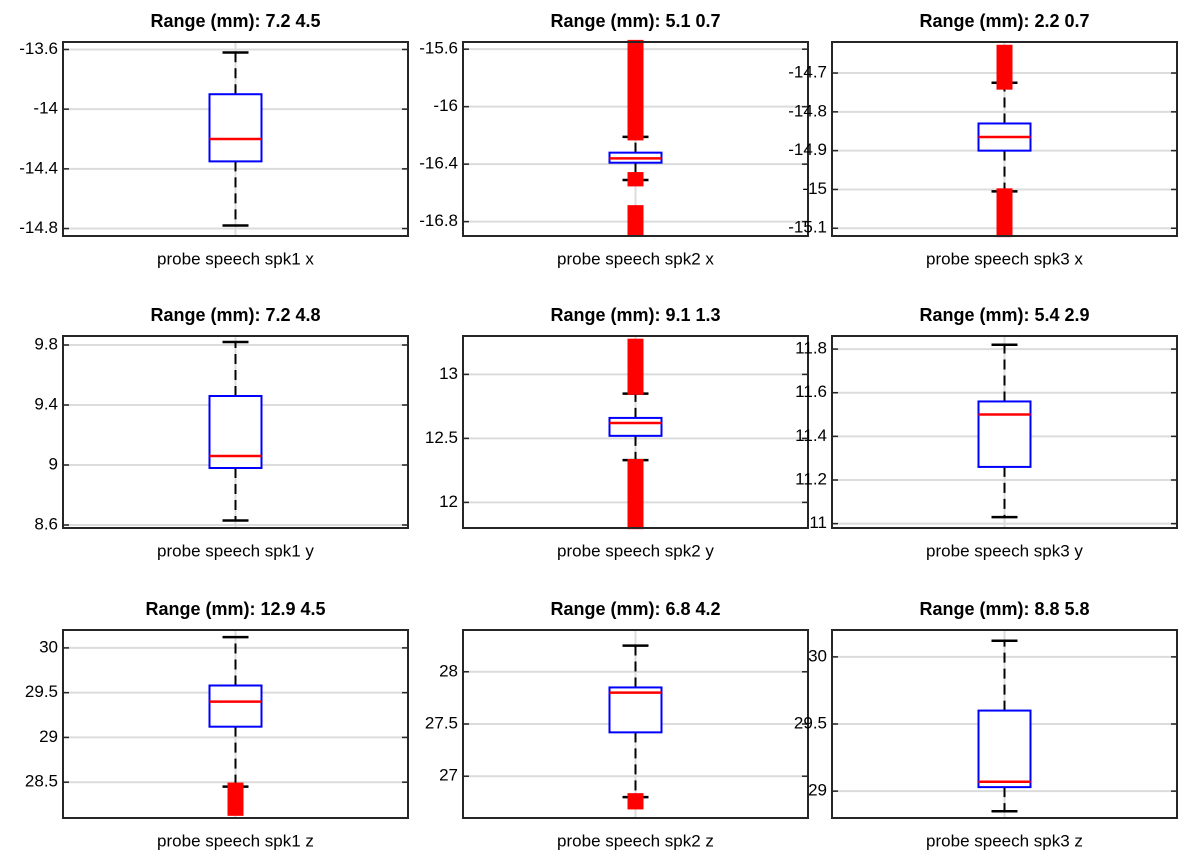 Image resolution: width=1191 pixels, height=857 pixels. I want to click on x-tick-label: probe speech spk3 x, so click(1004, 258).